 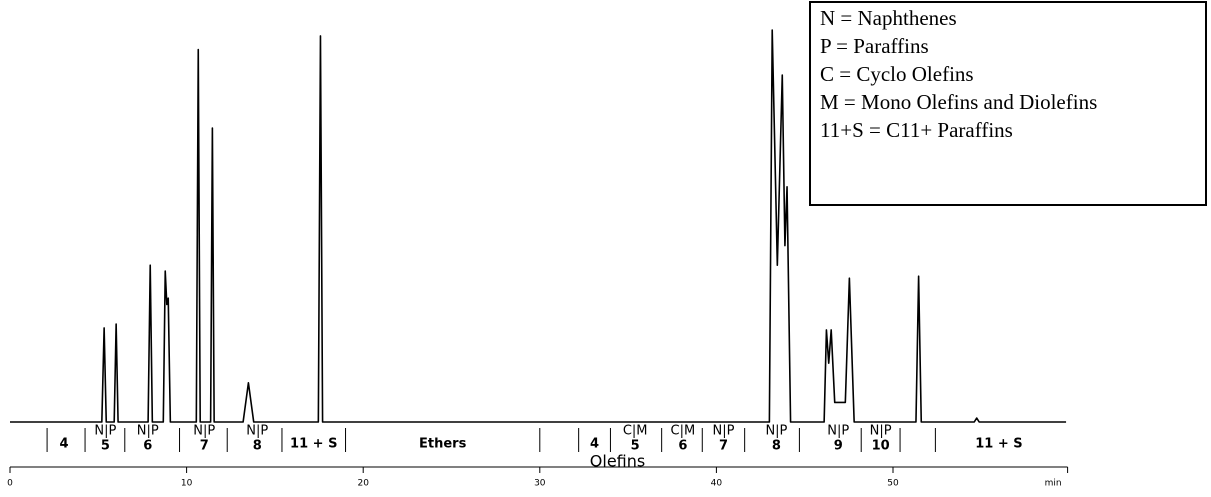 What do you see at coordinates (888, 18) in the screenshot?
I see `key-entry: N = Naphthenes` at bounding box center [888, 18].